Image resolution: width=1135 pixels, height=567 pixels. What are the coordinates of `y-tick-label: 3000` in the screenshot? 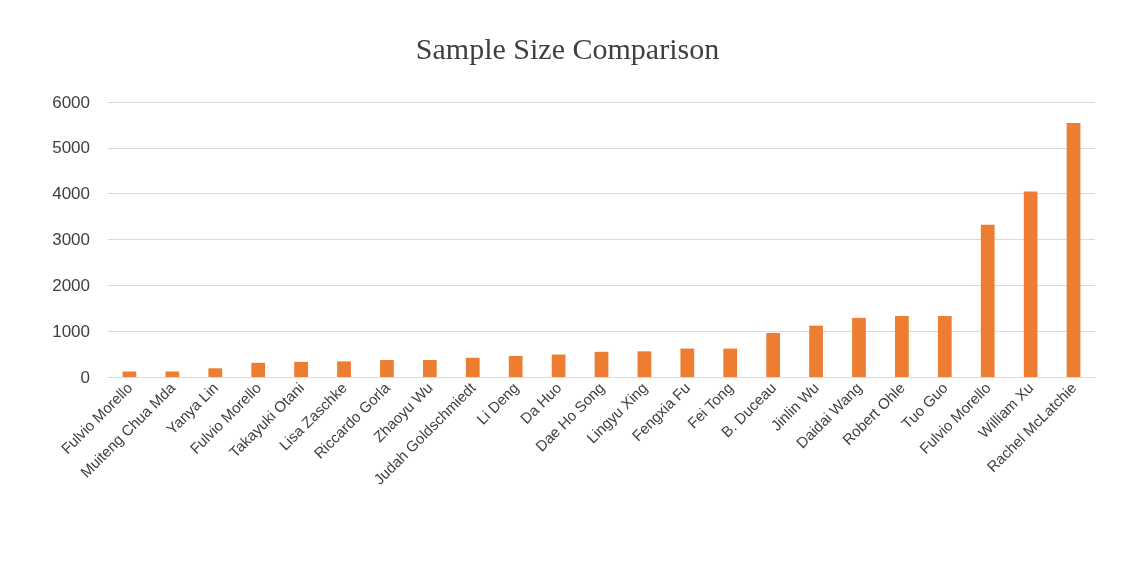 It's located at (71, 239).